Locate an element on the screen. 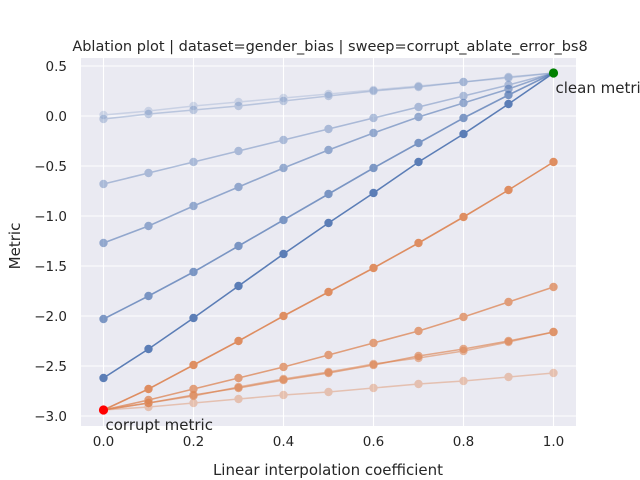  y-tick-label: −2.5 is located at coordinates (50, 367).